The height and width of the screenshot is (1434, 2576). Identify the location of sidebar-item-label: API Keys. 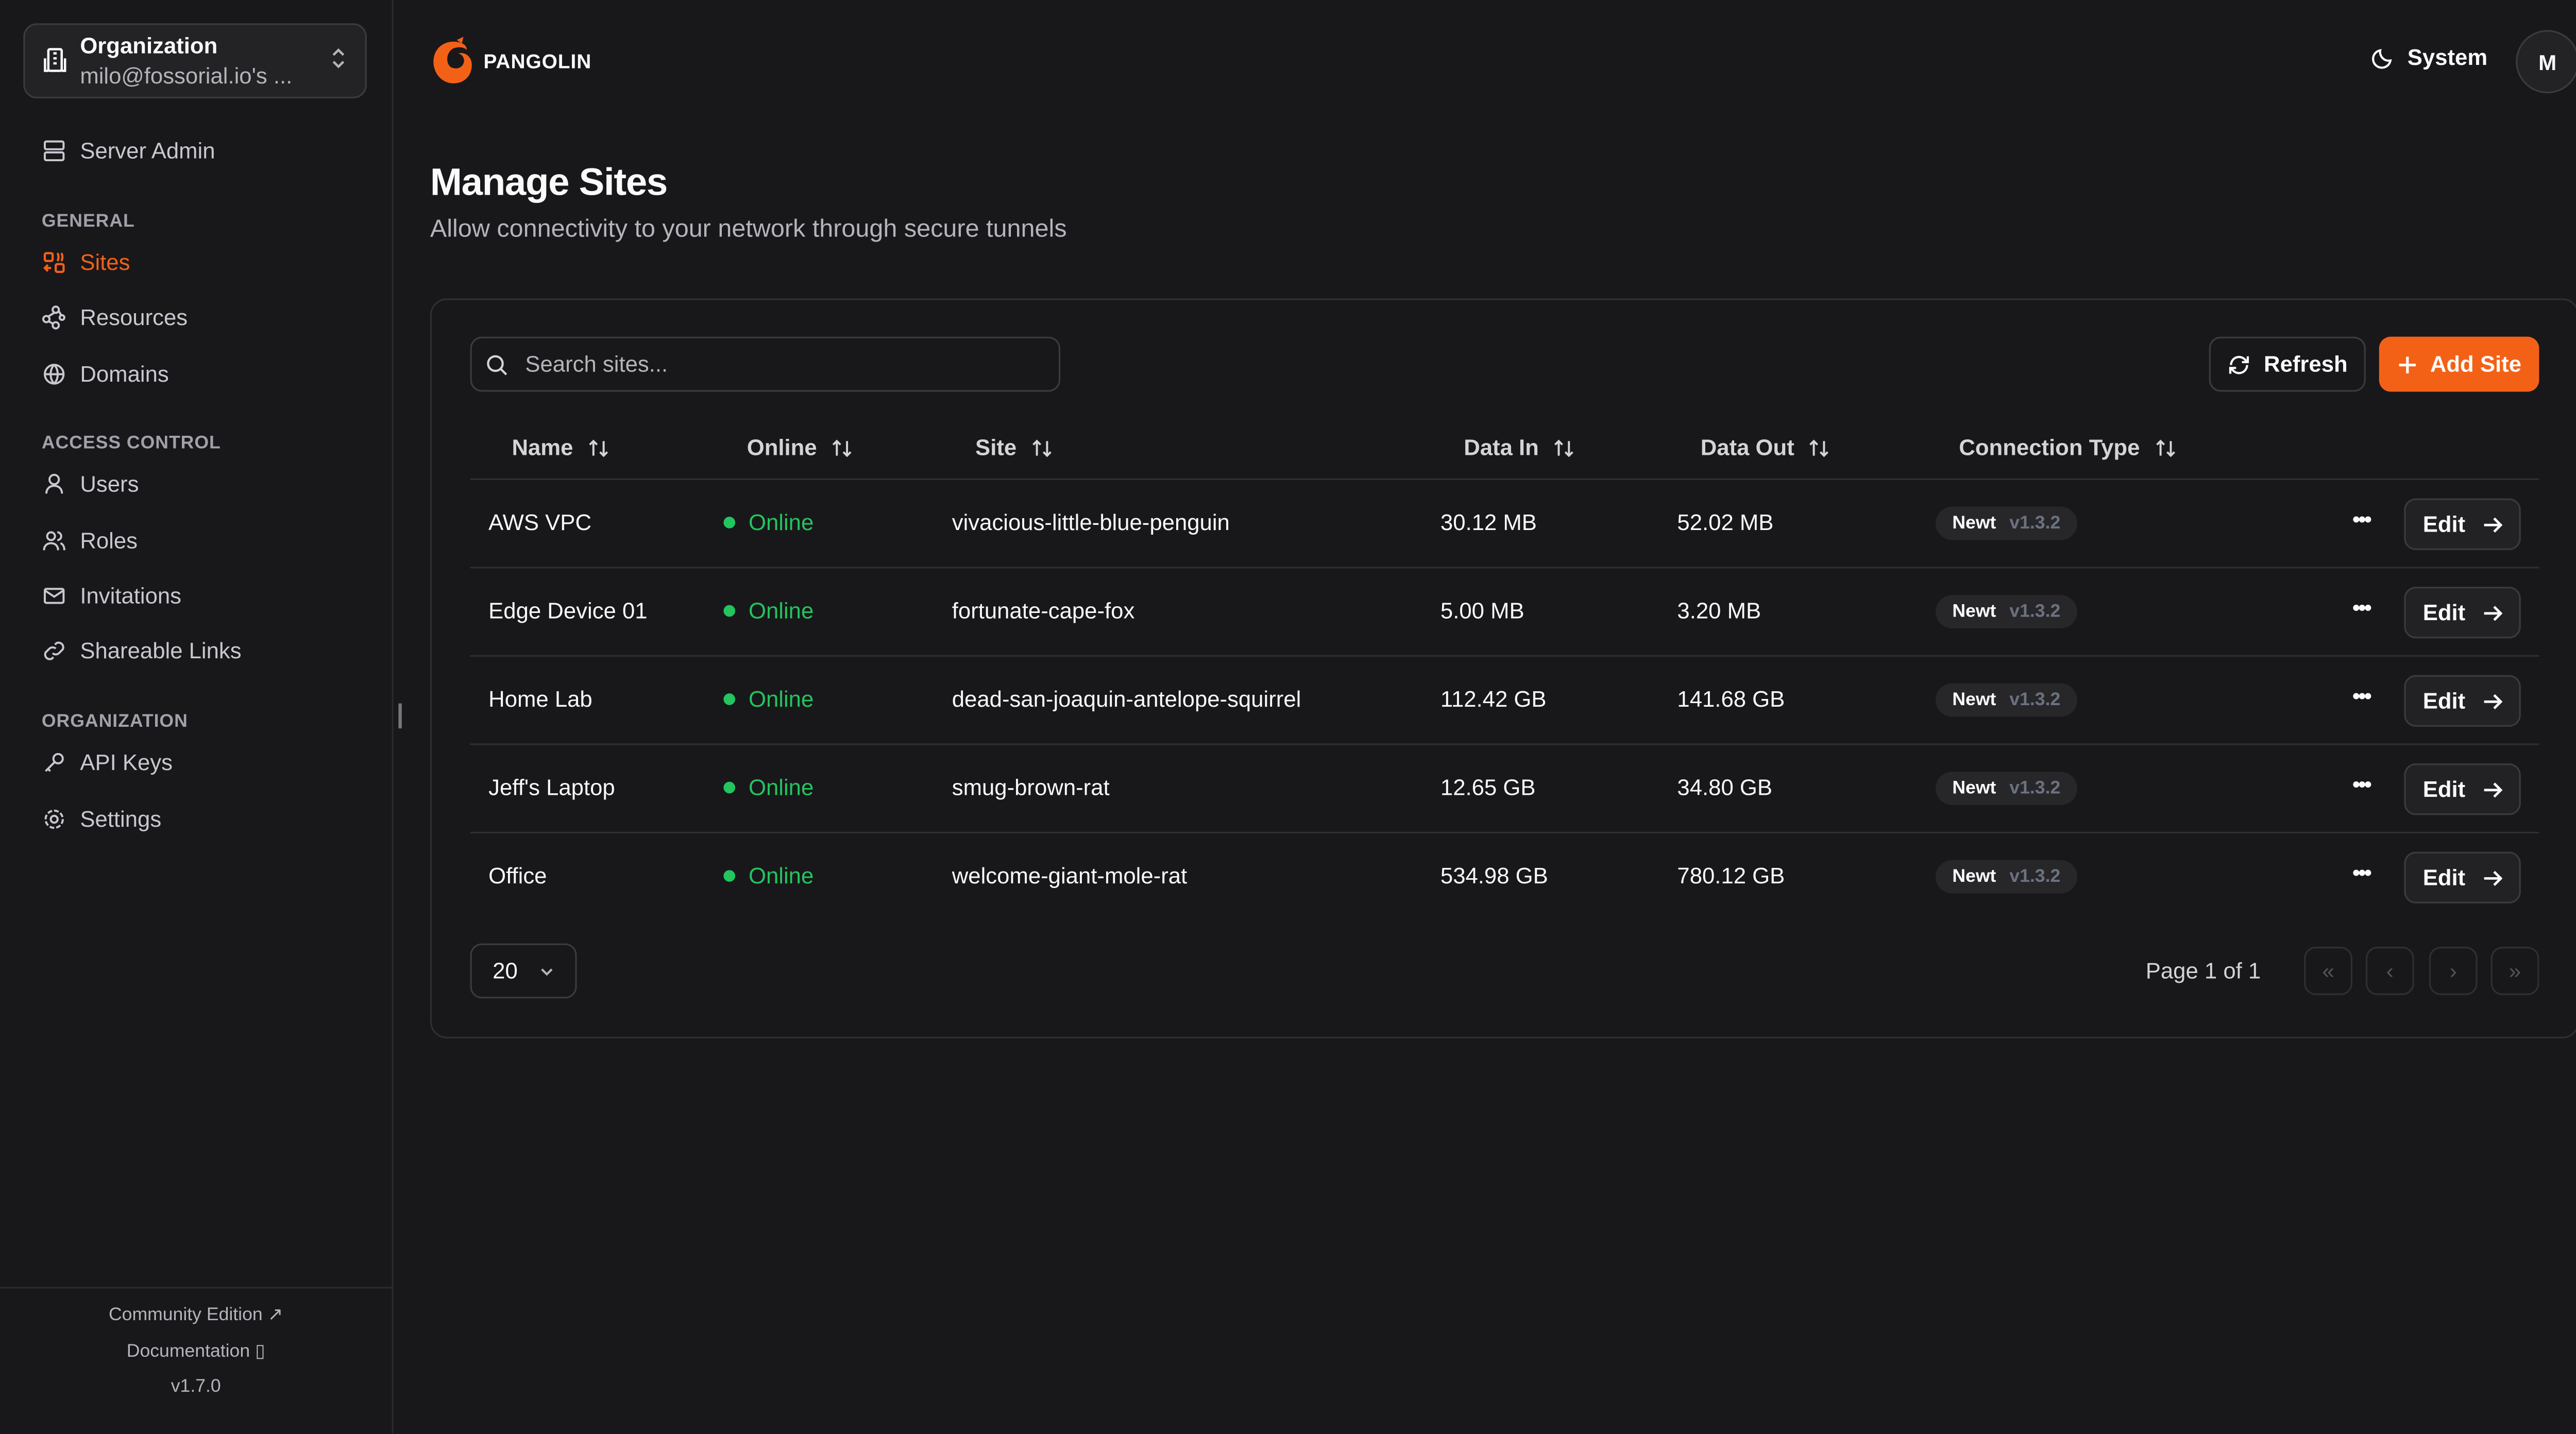
(127, 762).